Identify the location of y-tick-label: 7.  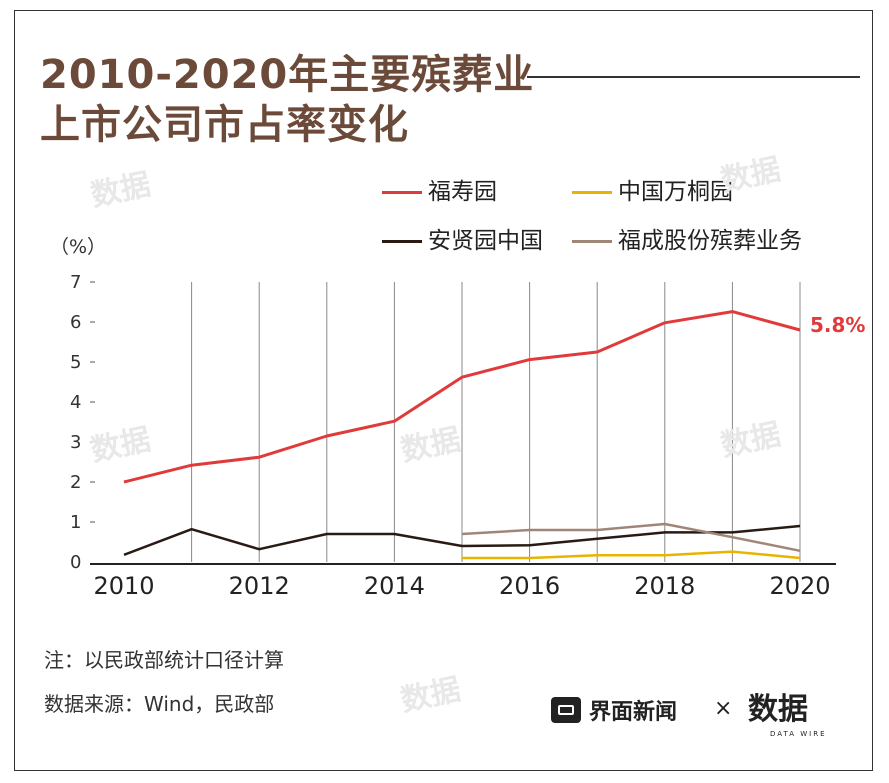
(75, 282).